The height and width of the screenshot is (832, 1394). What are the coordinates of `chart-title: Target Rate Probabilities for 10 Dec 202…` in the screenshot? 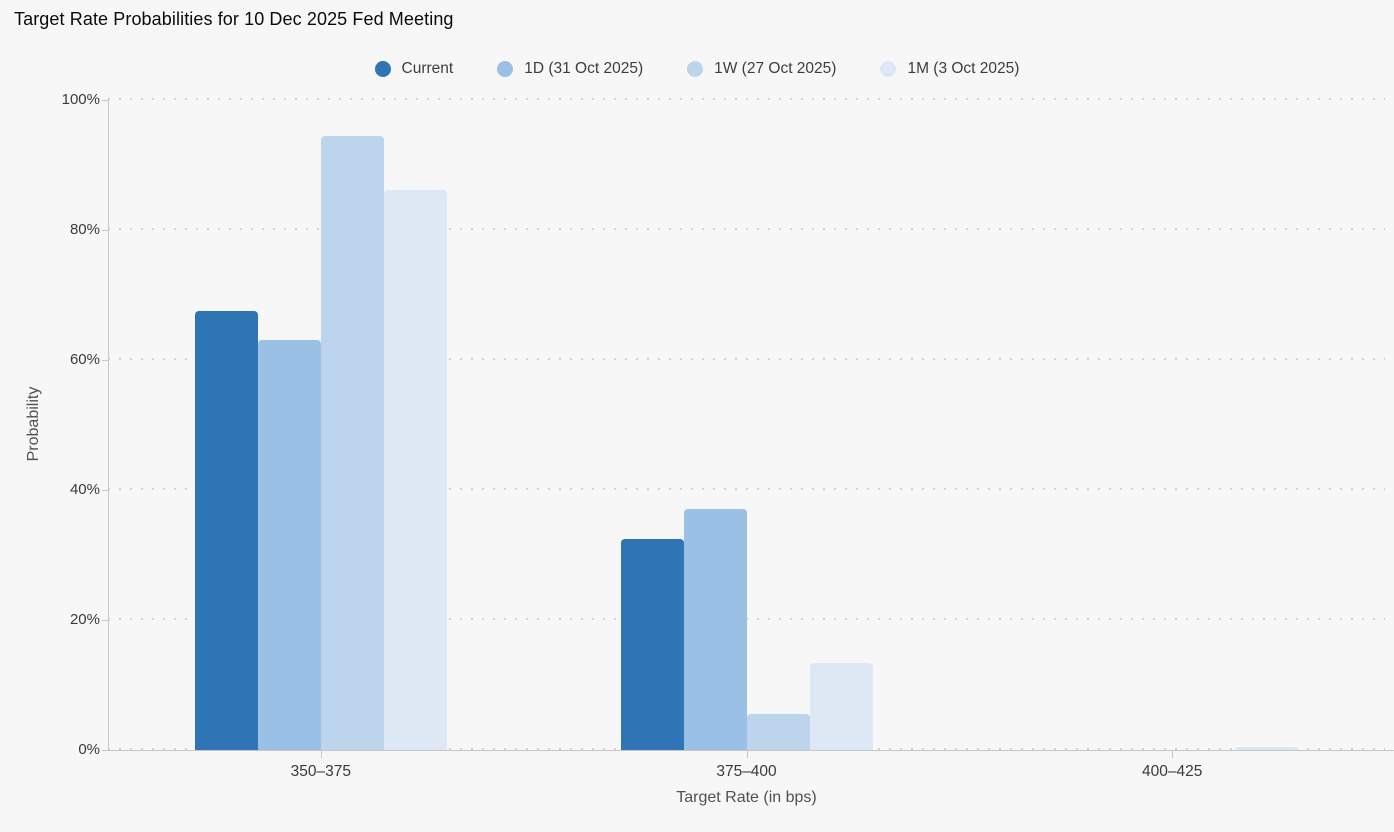 It's located at (234, 19).